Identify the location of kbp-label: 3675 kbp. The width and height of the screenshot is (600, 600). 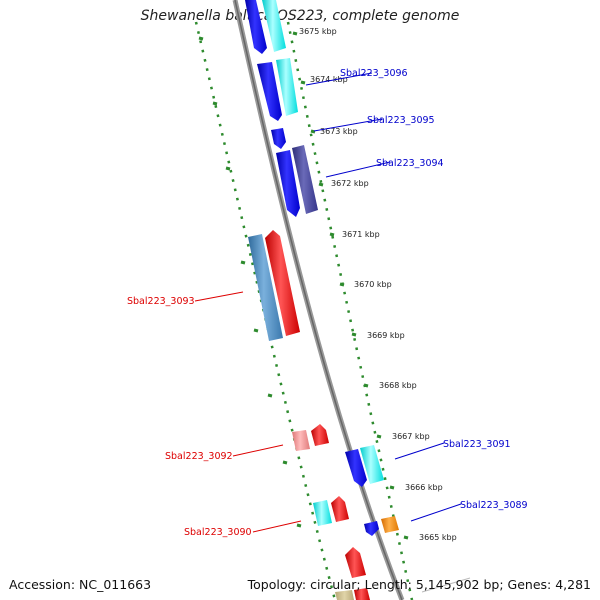
(318, 31).